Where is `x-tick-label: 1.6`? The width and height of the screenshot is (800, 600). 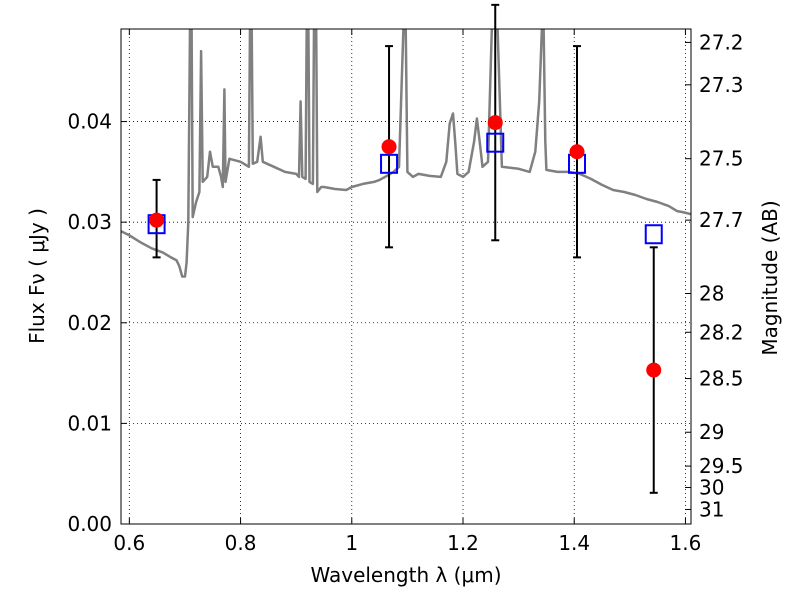
x-tick-label: 1.6 is located at coordinates (686, 543).